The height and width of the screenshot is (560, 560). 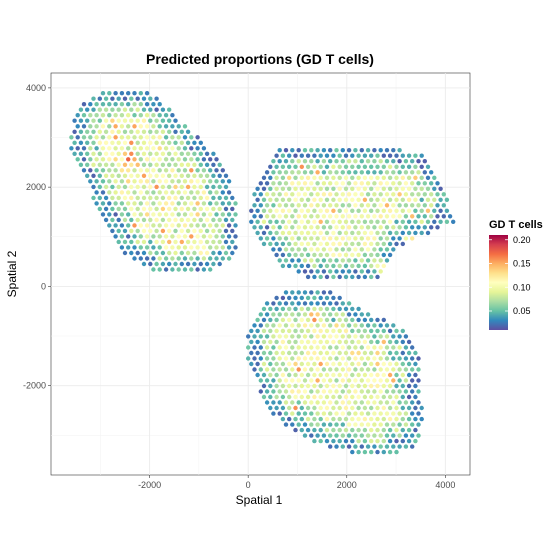 I want to click on legend: GD T cells 0.050.100.150.20, so click(x=516, y=274).